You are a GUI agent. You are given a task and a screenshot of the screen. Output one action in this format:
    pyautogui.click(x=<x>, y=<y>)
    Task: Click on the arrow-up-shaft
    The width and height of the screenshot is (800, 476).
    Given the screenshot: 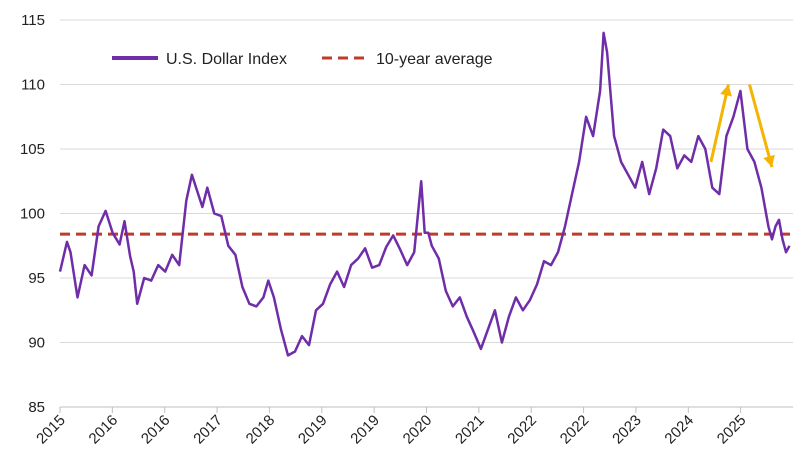 What is the action you would take?
    pyautogui.click(x=719, y=123)
    